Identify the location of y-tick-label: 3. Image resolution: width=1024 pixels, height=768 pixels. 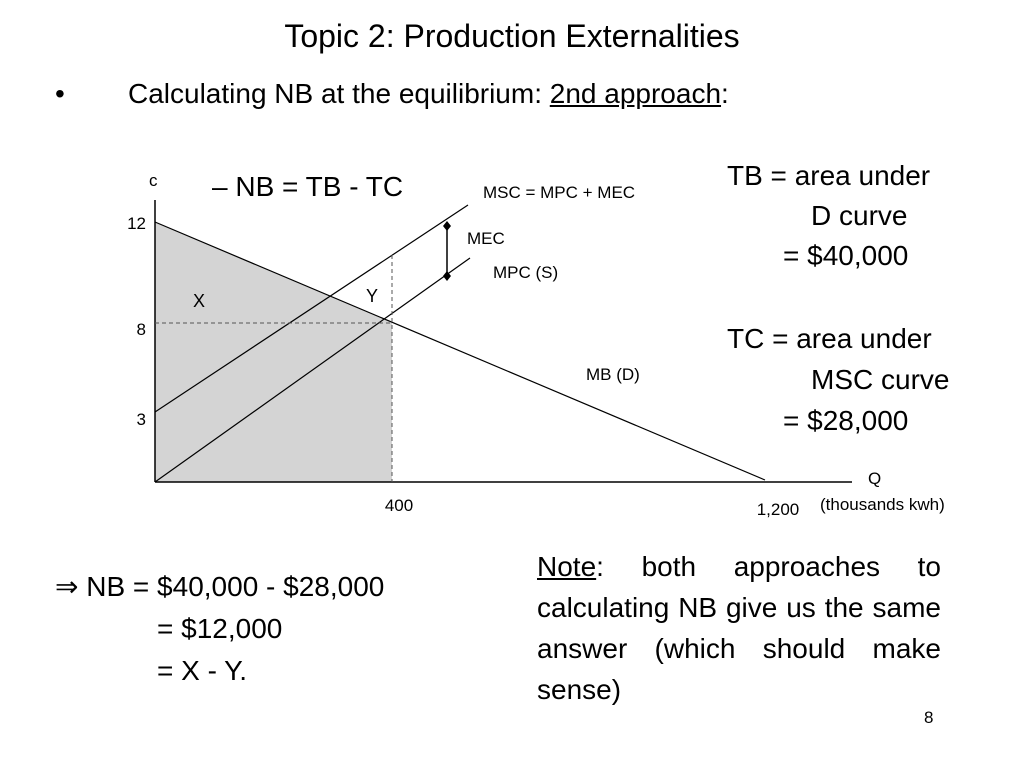
(141, 419).